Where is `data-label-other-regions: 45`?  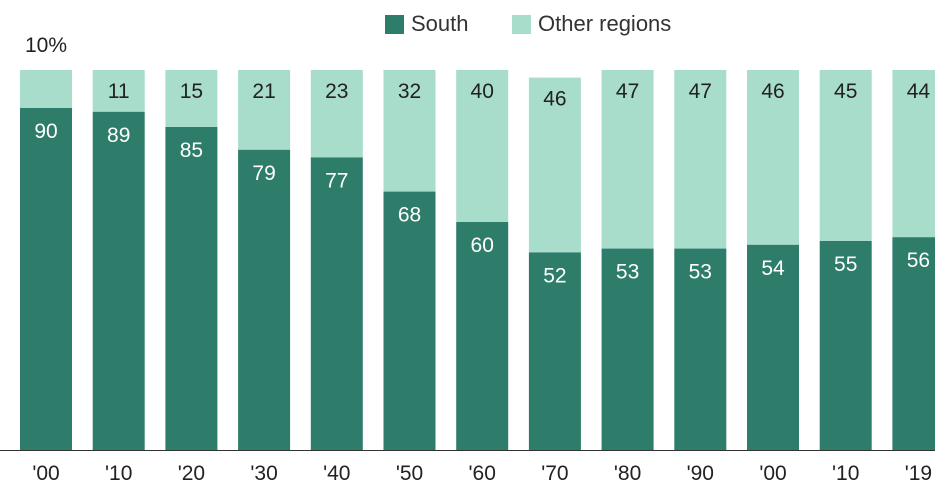
data-label-other-regions: 45 is located at coordinates (845, 91).